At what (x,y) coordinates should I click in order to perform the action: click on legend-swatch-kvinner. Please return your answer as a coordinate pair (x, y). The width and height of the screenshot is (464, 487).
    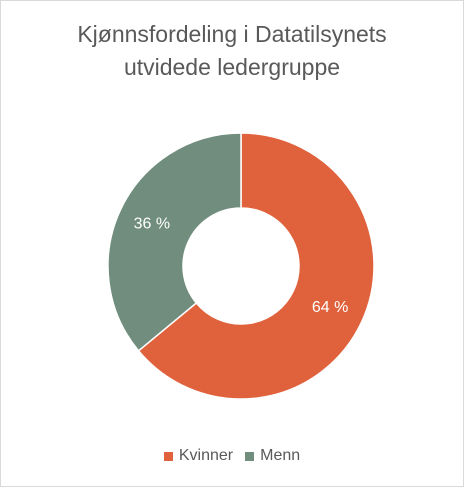
    Looking at the image, I should click on (168, 456).